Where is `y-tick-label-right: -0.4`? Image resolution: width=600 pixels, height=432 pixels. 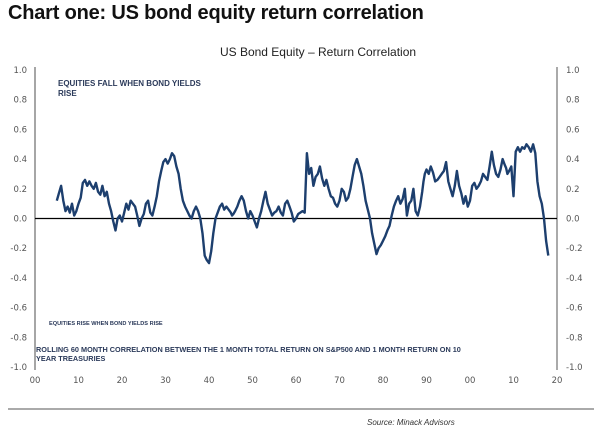 y-tick-label-right: -0.4 is located at coordinates (574, 279).